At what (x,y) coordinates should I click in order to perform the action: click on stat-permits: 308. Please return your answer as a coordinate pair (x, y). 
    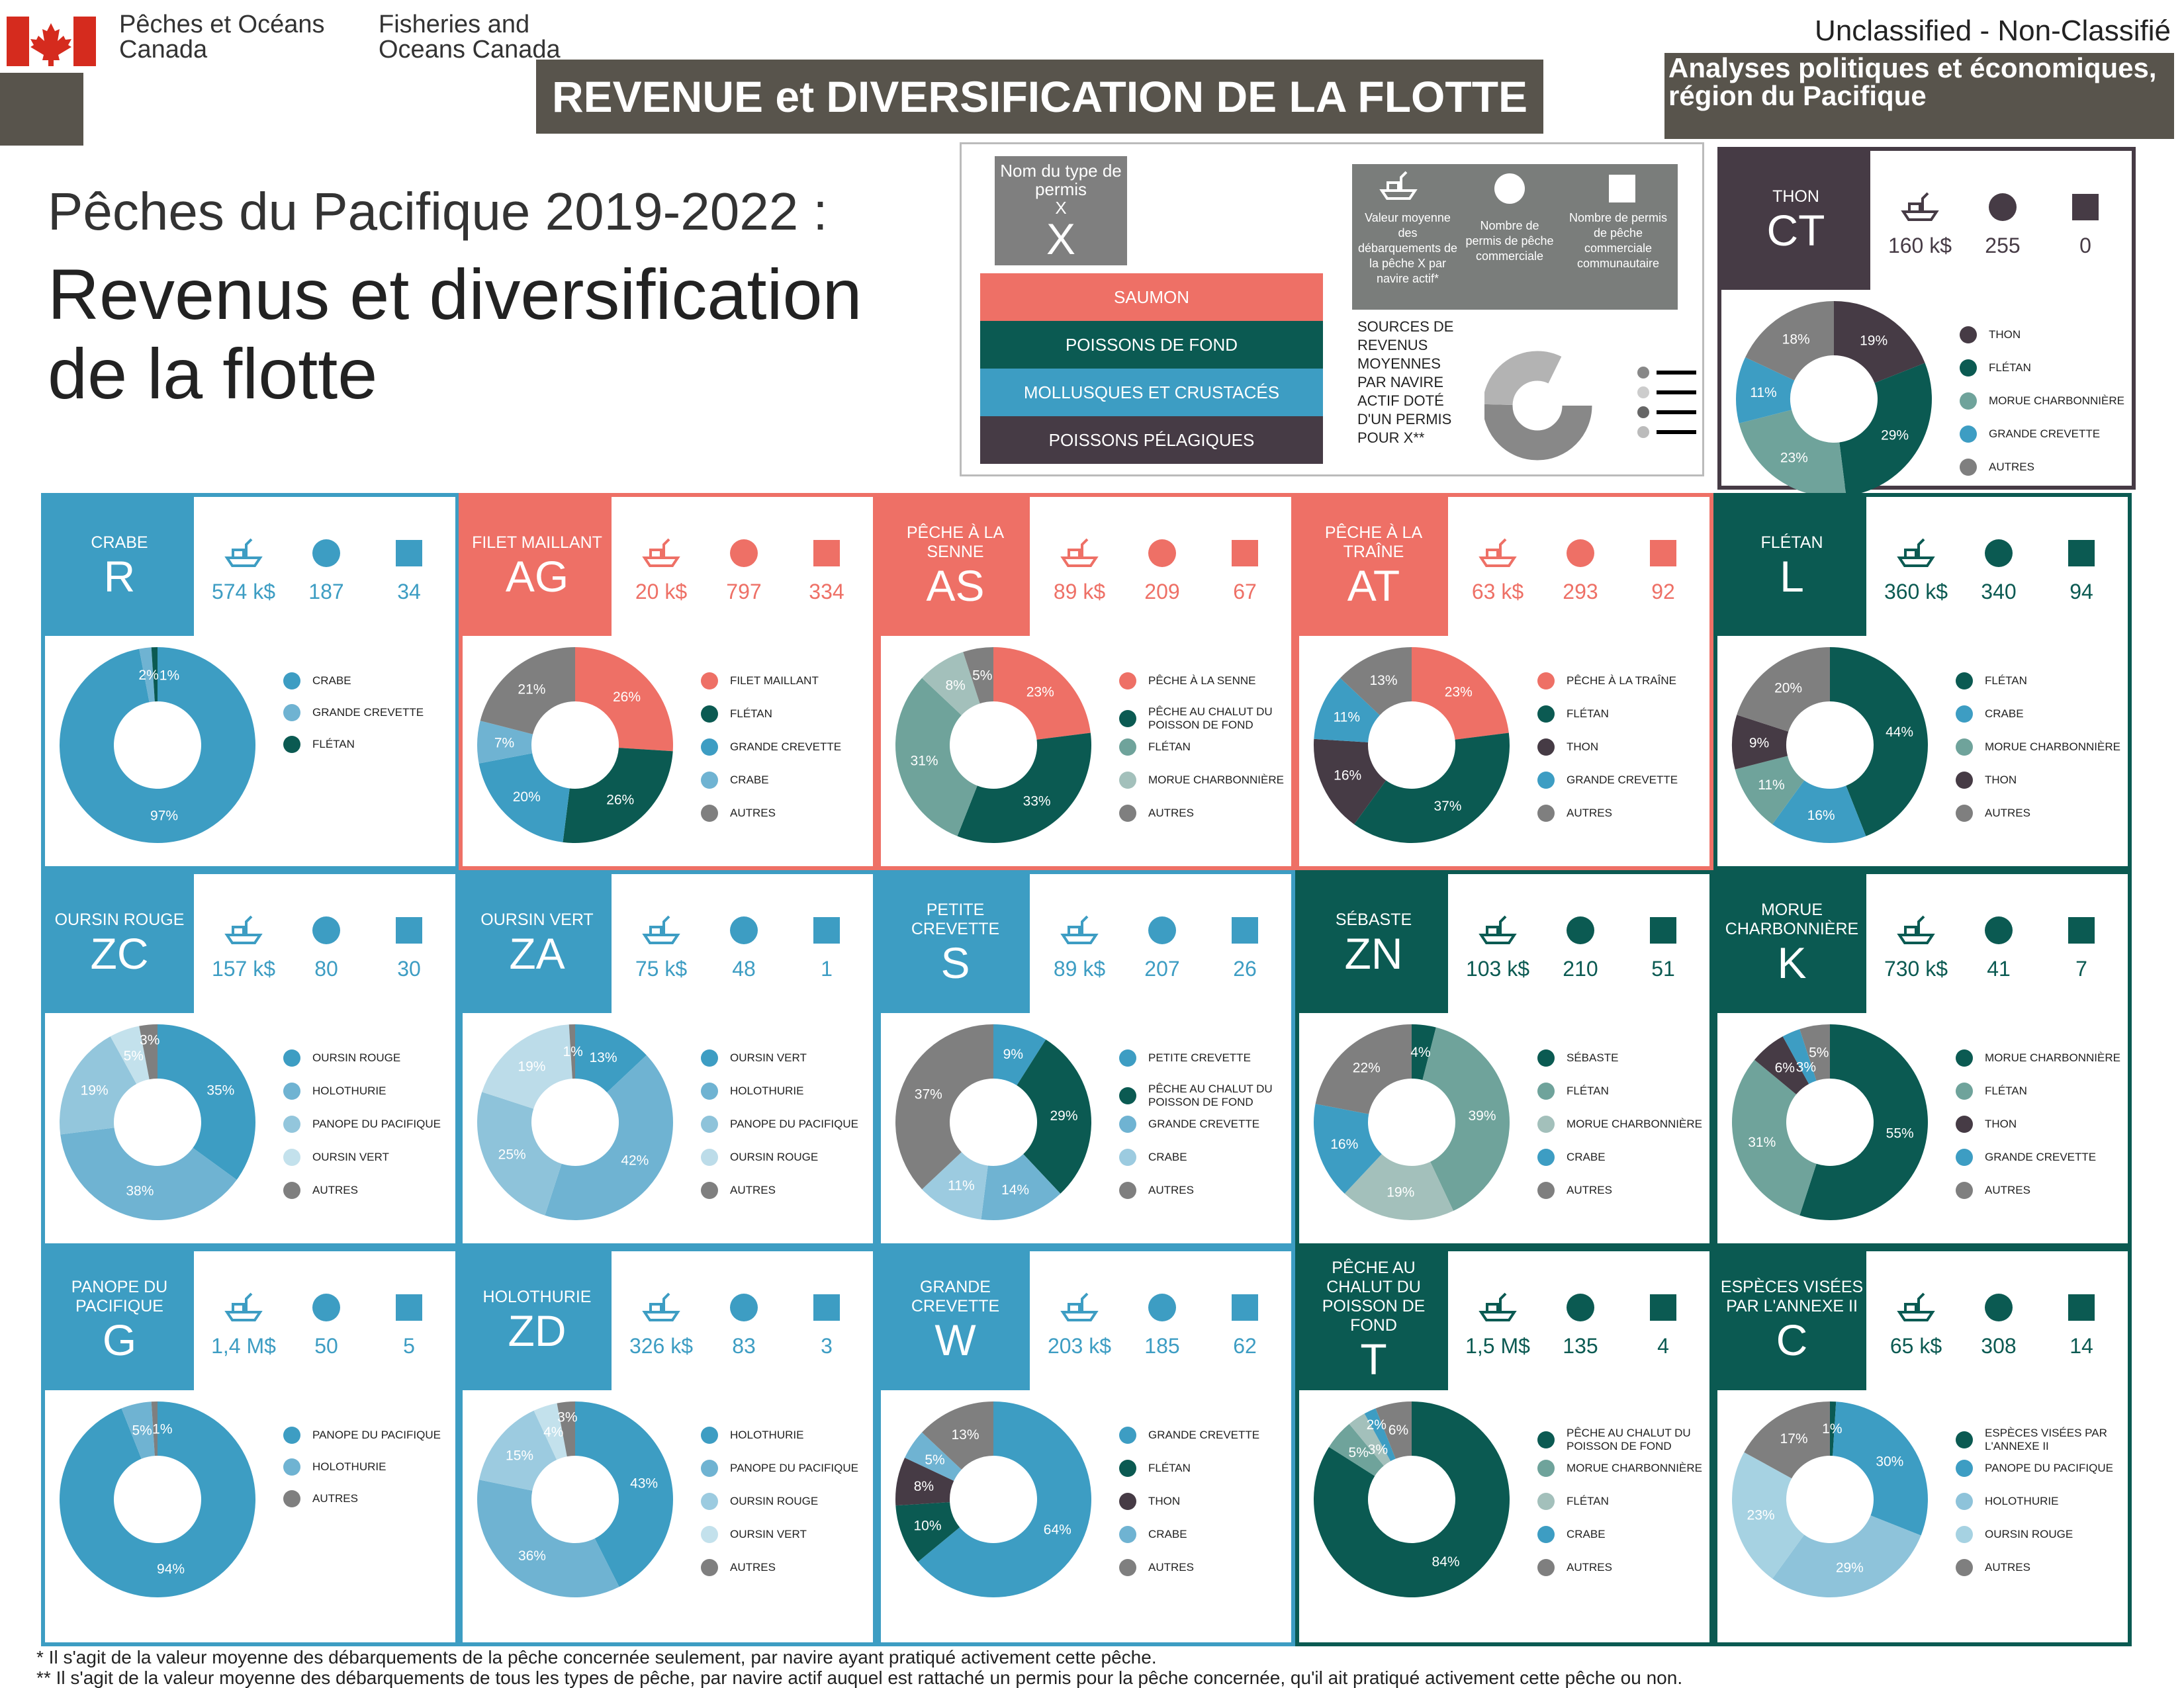
    Looking at the image, I should click on (1999, 1346).